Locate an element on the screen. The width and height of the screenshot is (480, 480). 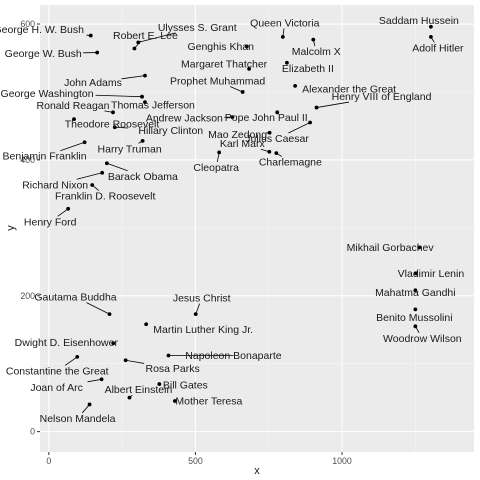
point-label: Mikhail Gorbachev is located at coordinates (391, 248).